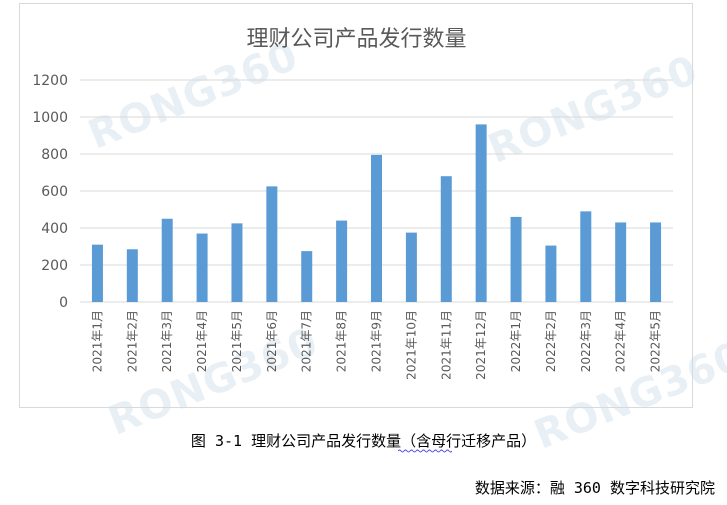  What do you see at coordinates (54, 266) in the screenshot?
I see `y-tick-label: 200` at bounding box center [54, 266].